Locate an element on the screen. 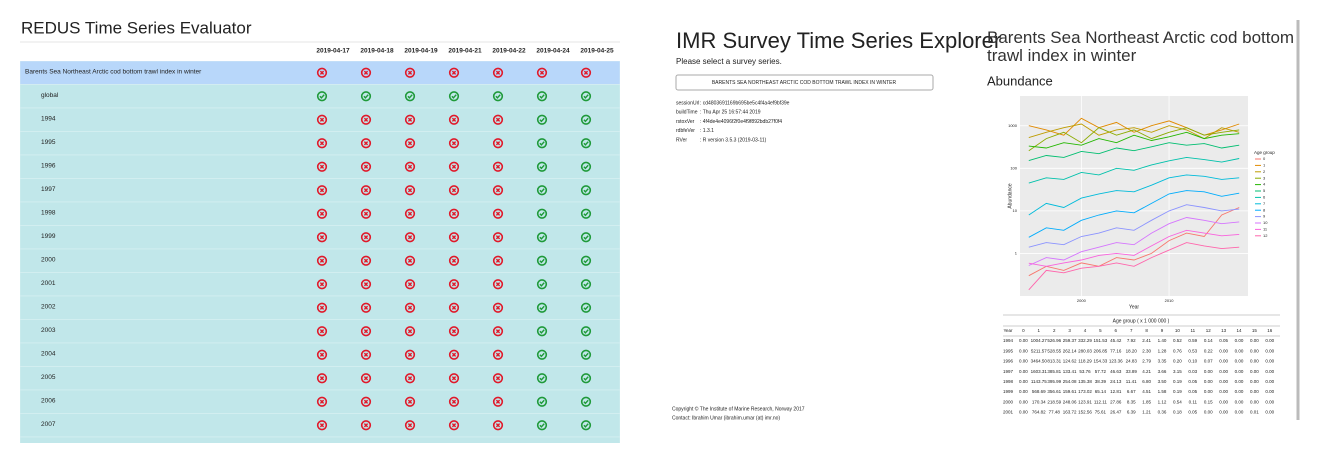 The width and height of the screenshot is (1320, 470). legend-label: 10 is located at coordinates (1265, 222).